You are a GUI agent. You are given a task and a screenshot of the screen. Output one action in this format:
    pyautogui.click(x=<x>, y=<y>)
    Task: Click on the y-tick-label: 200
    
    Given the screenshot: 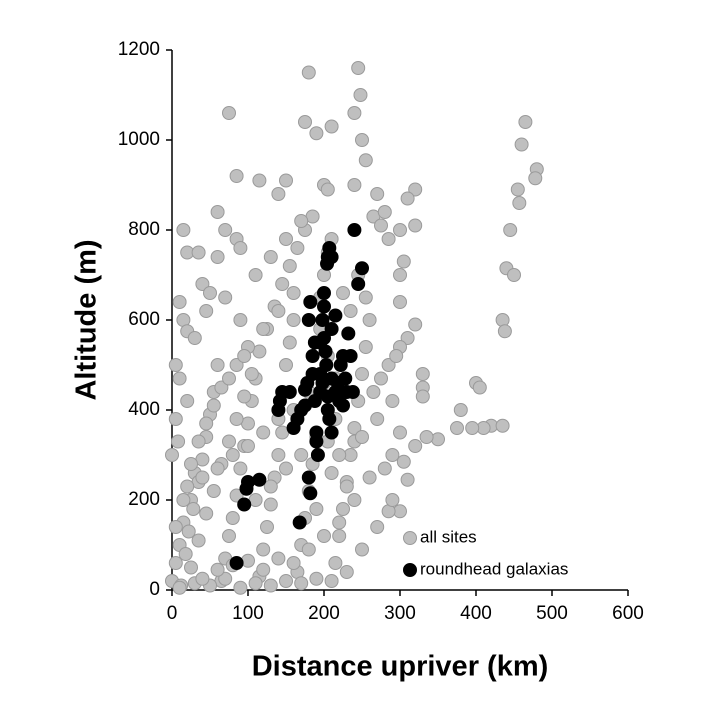 What is the action you would take?
    pyautogui.click(x=144, y=499)
    